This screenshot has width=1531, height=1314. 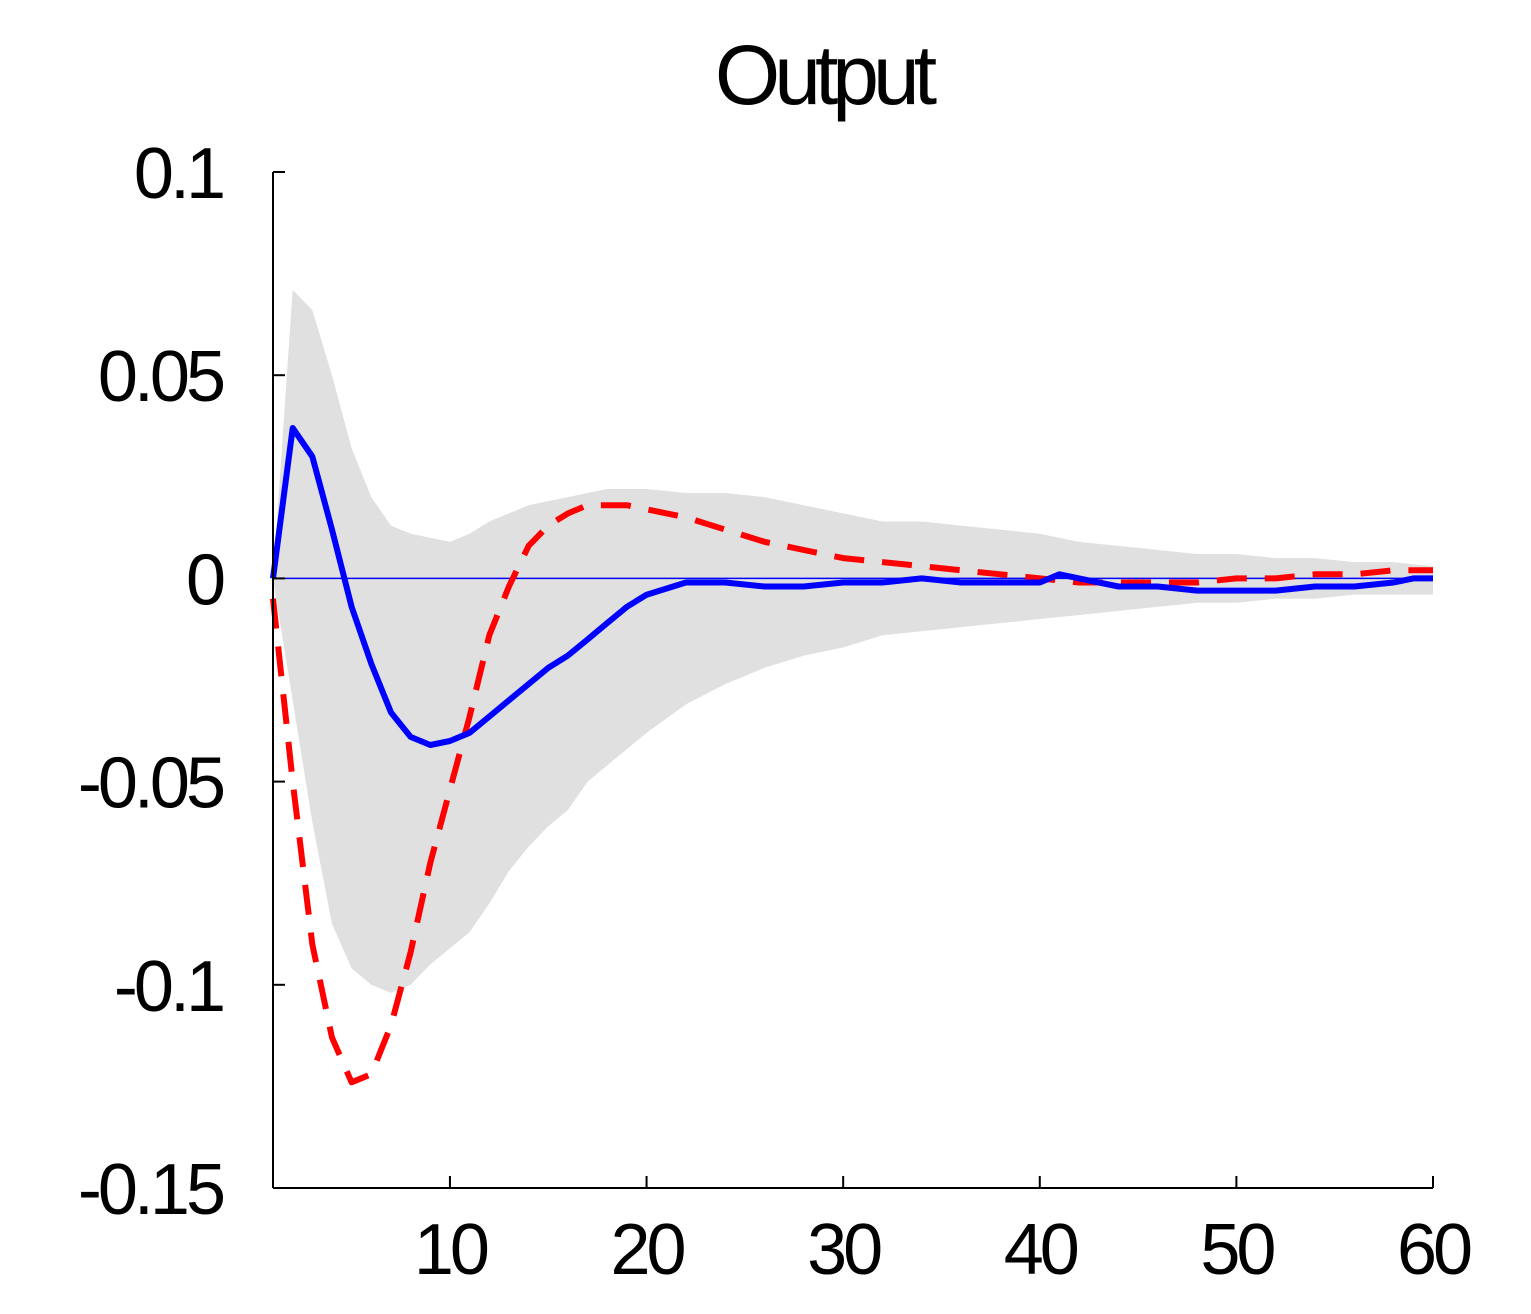 I want to click on y-tick-label: 0.05, so click(x=161, y=377).